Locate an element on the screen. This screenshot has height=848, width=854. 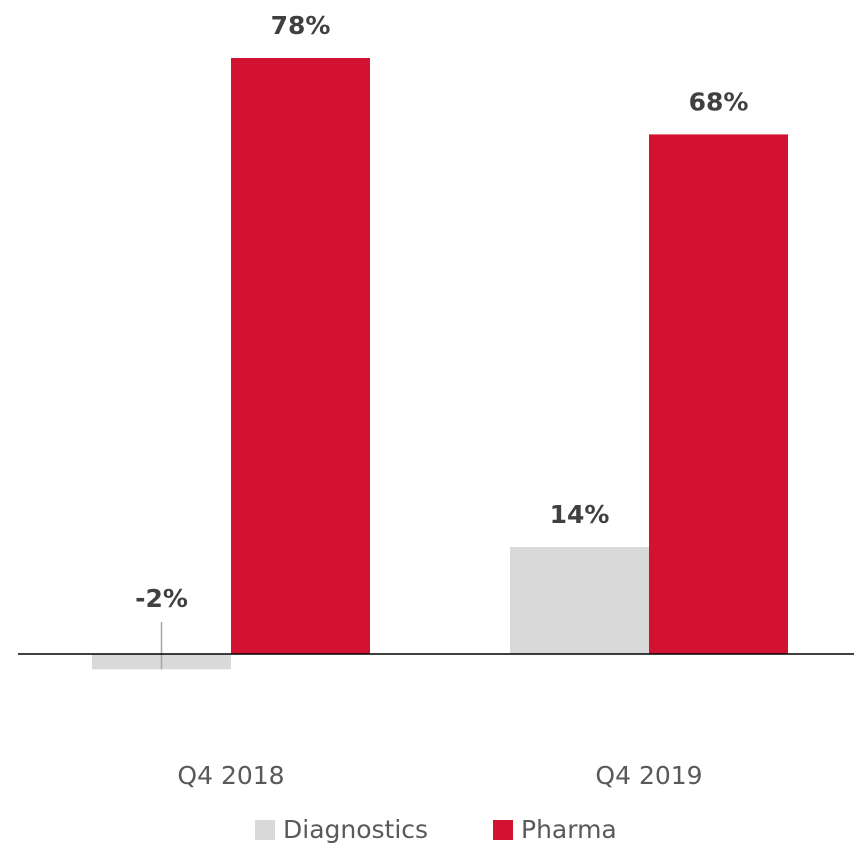
value-label: 68% is located at coordinates (719, 101).